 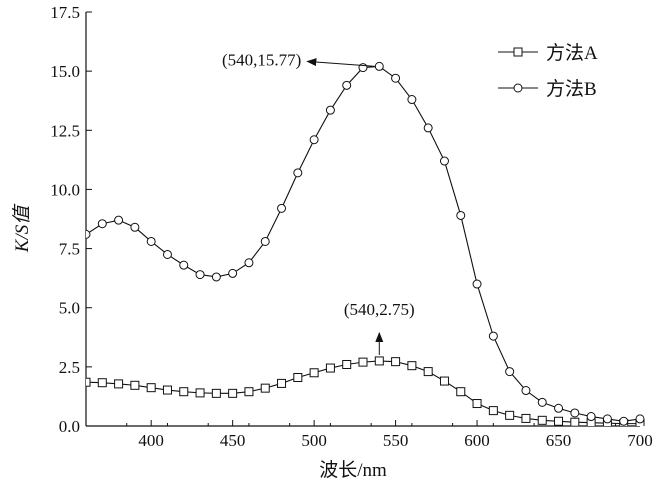 What do you see at coordinates (571, 89) in the screenshot?
I see `legend-label: 方法B` at bounding box center [571, 89].